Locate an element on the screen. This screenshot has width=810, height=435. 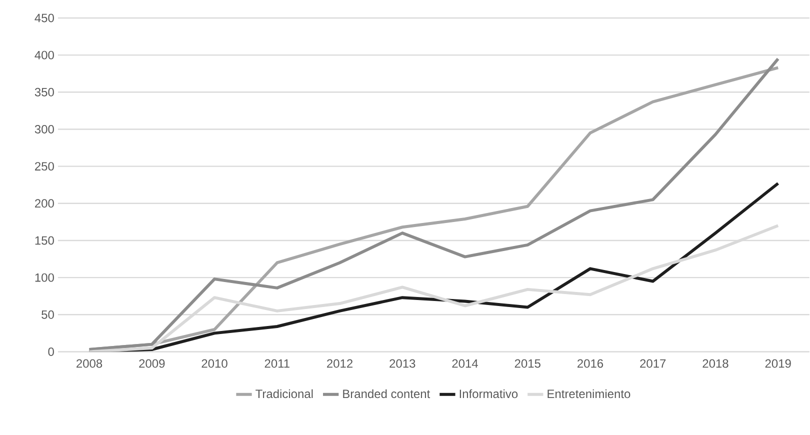
y-tick-label: 350 is located at coordinates (44, 92).